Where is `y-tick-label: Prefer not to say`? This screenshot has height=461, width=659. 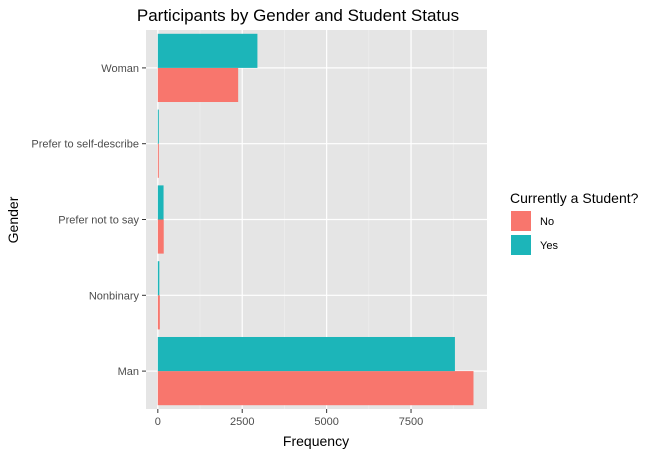
y-tick-label: Prefer not to say is located at coordinates (98, 221).